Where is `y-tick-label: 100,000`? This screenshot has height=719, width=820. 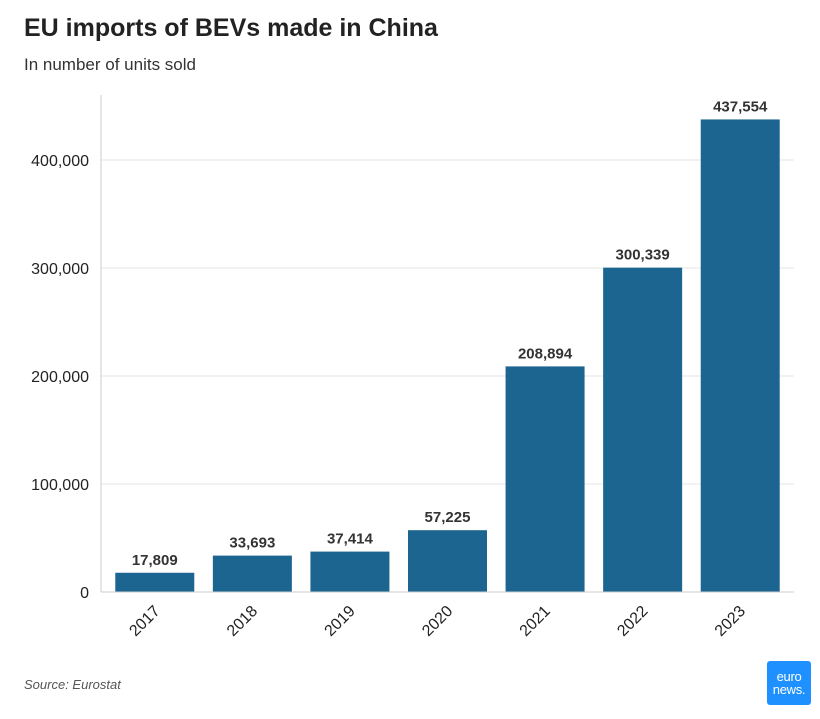 y-tick-label: 100,000 is located at coordinates (60, 485).